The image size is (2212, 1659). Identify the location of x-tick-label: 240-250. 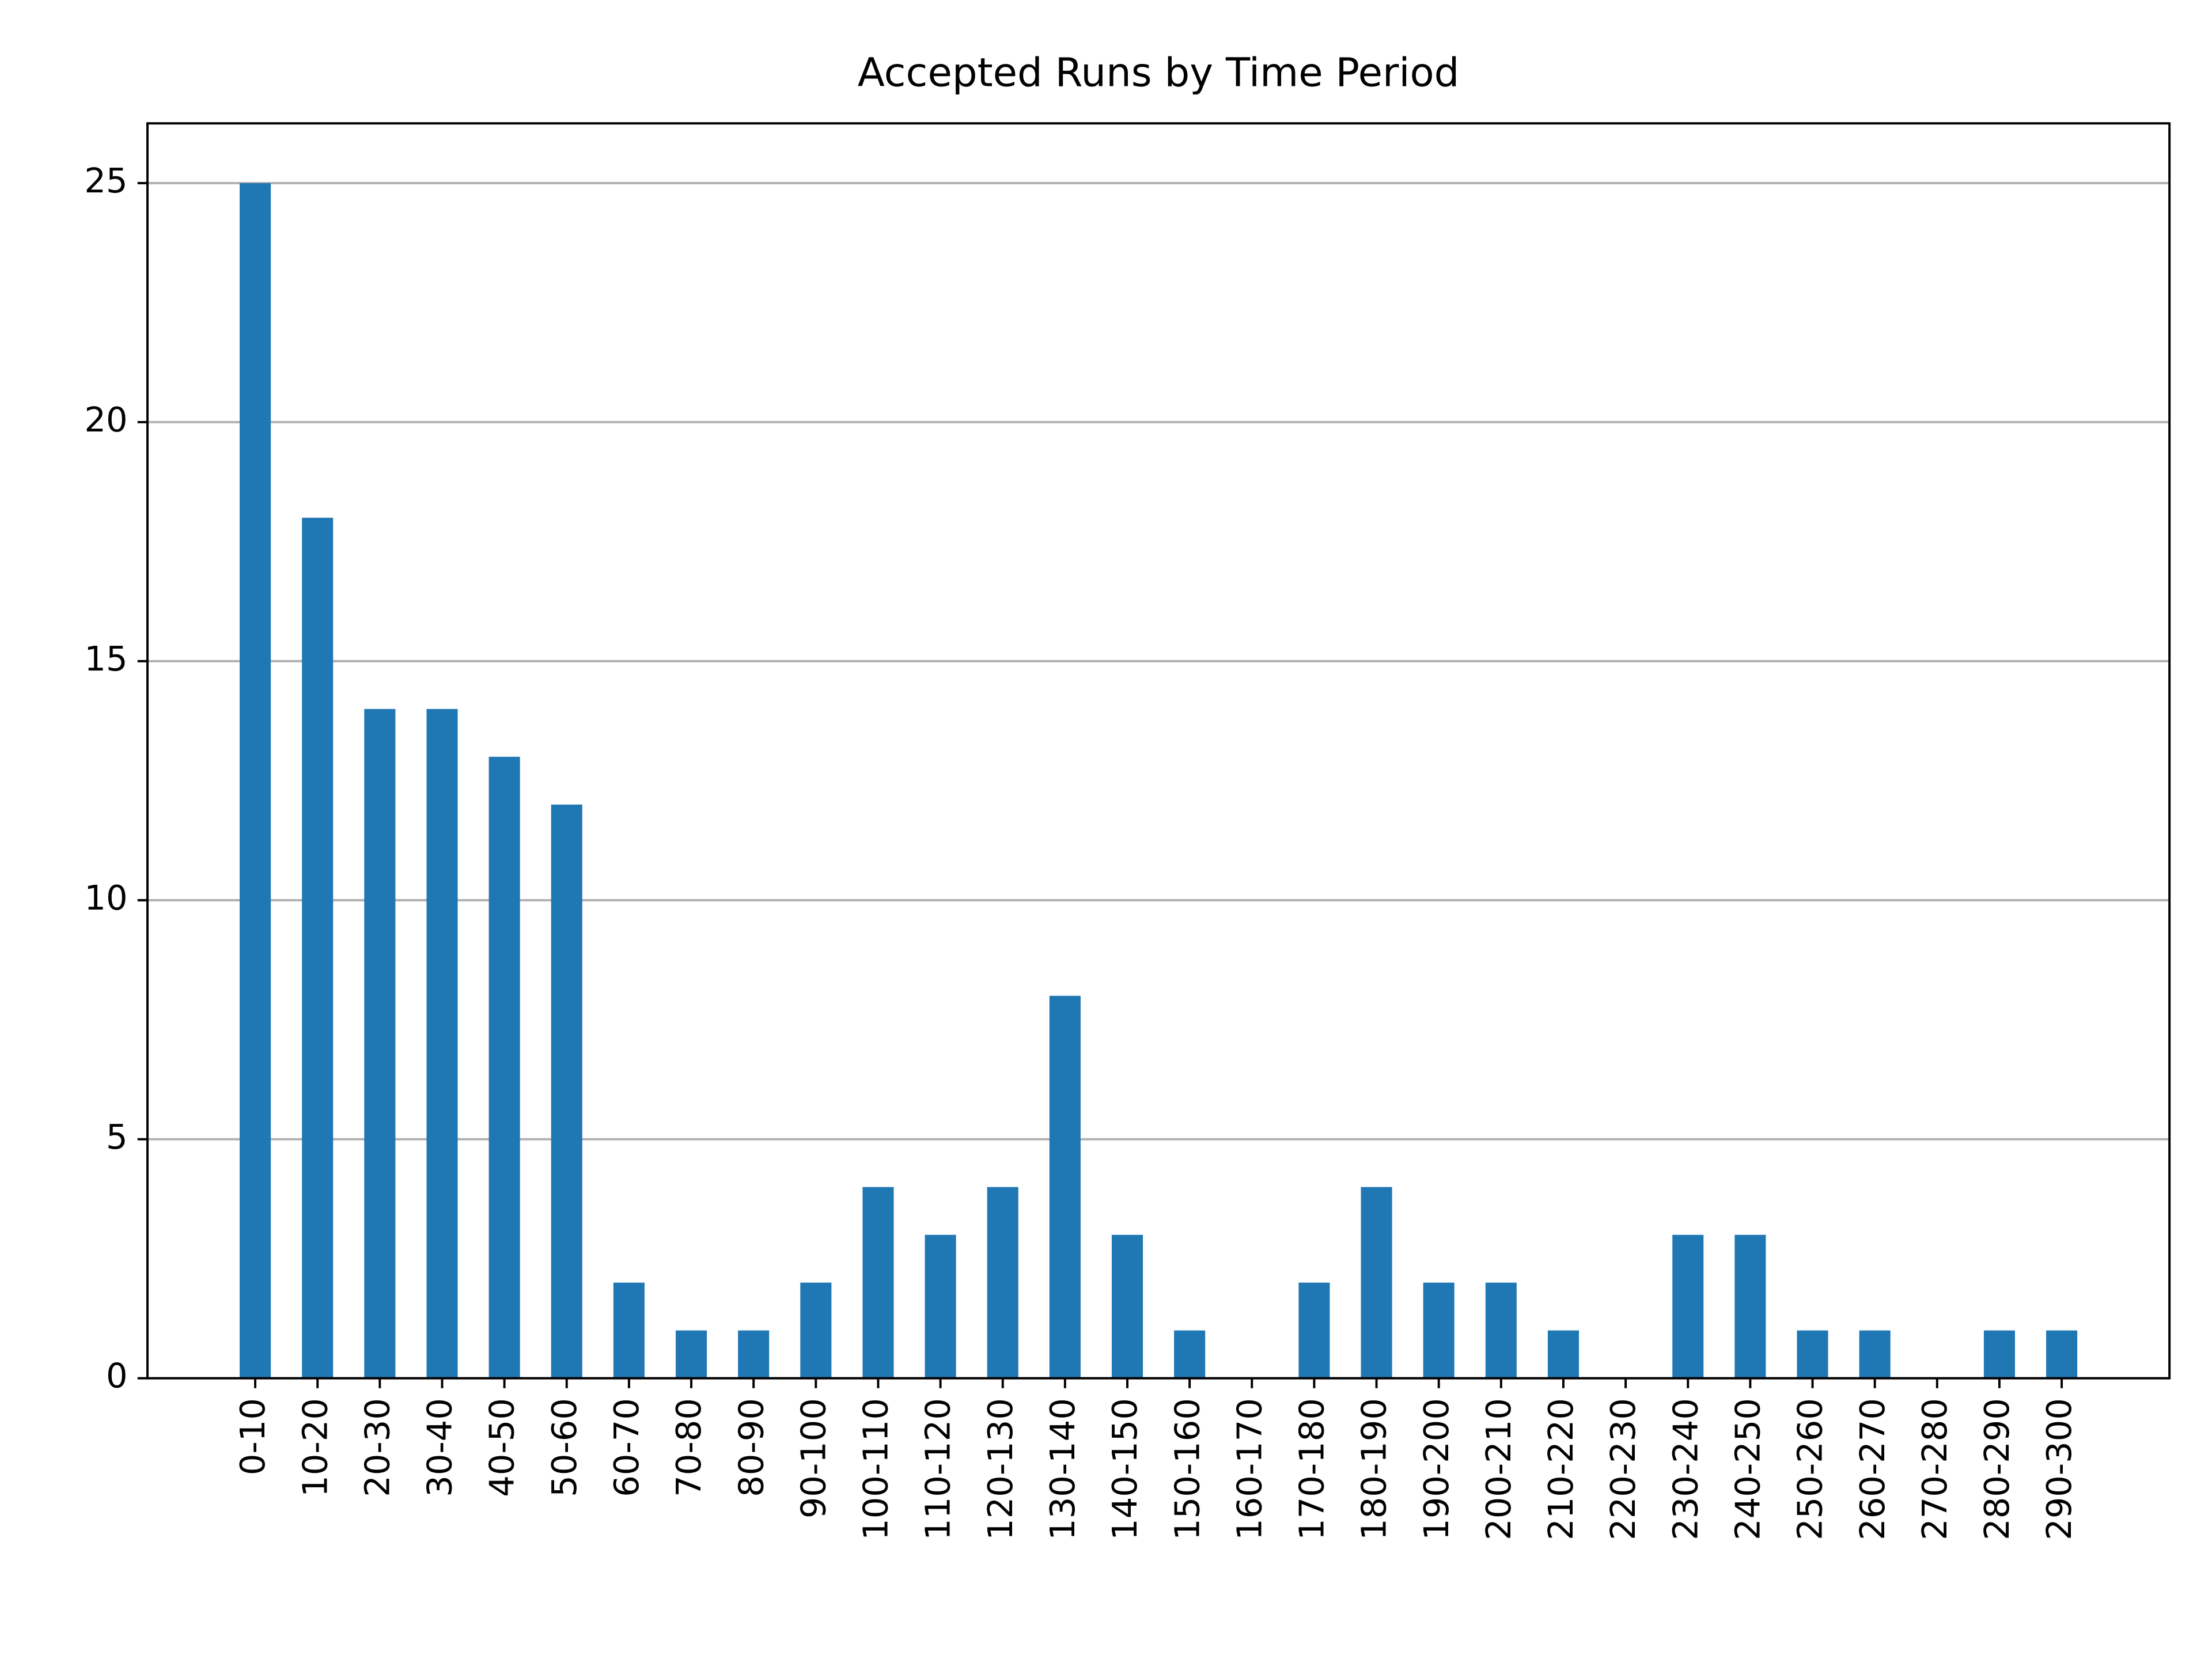
(1747, 1469).